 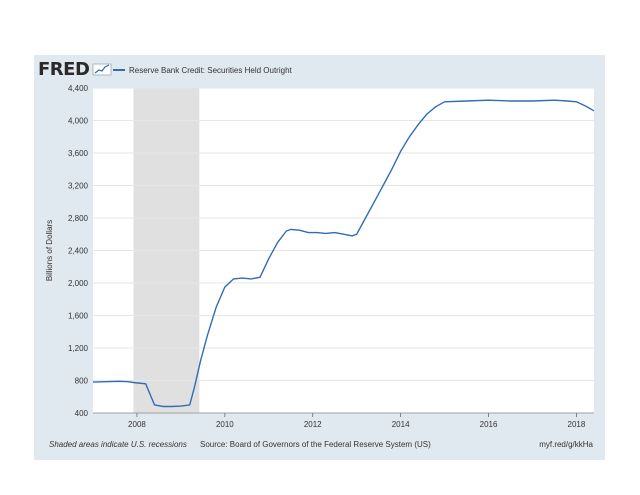 What do you see at coordinates (78, 316) in the screenshot?
I see `y-tick-label: 1,600` at bounding box center [78, 316].